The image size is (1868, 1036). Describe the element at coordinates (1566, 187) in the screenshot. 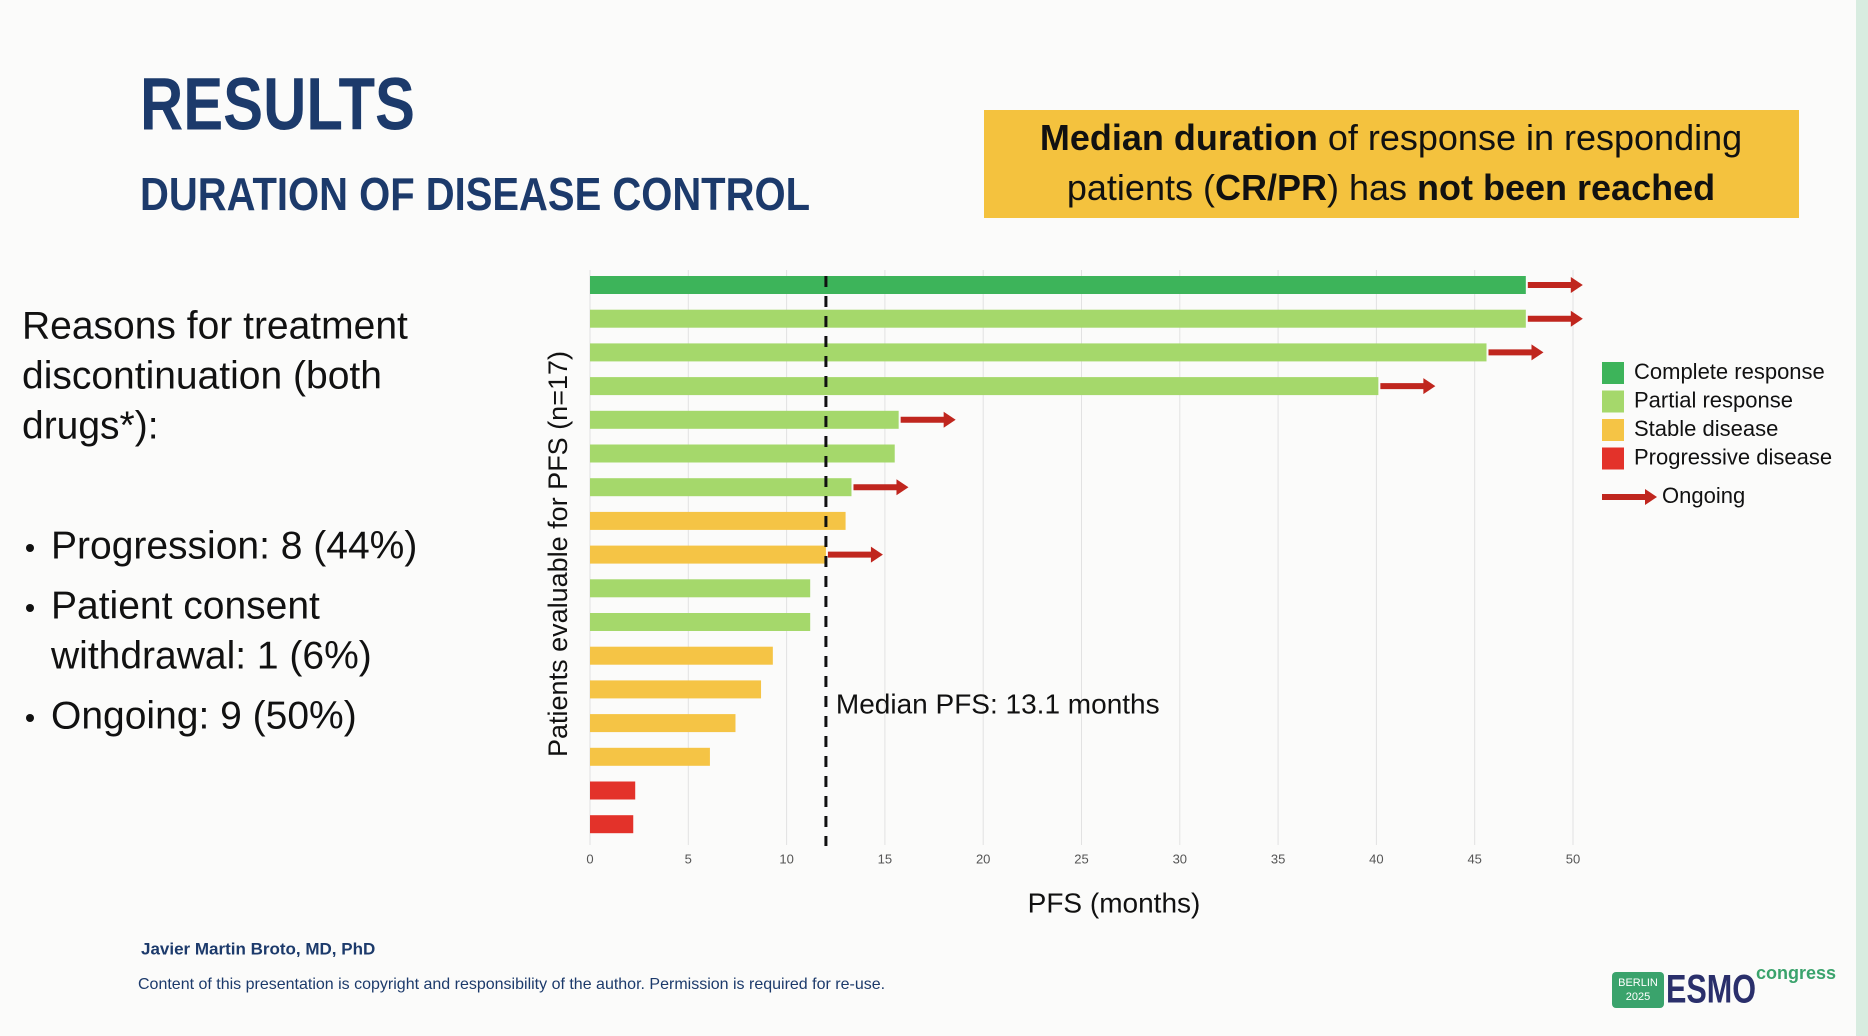

I see `callout-text: not been reached` at that location.